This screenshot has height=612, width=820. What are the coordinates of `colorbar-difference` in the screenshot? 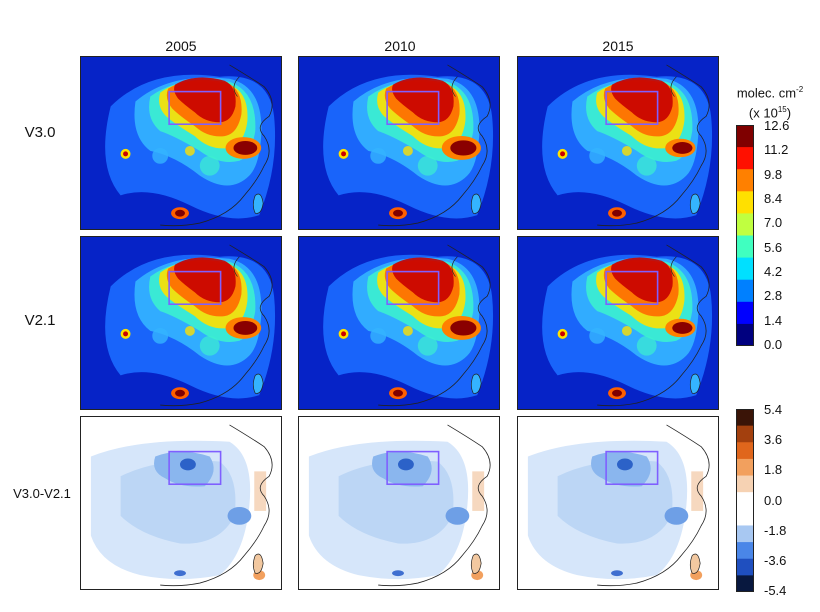 It's located at (745, 500).